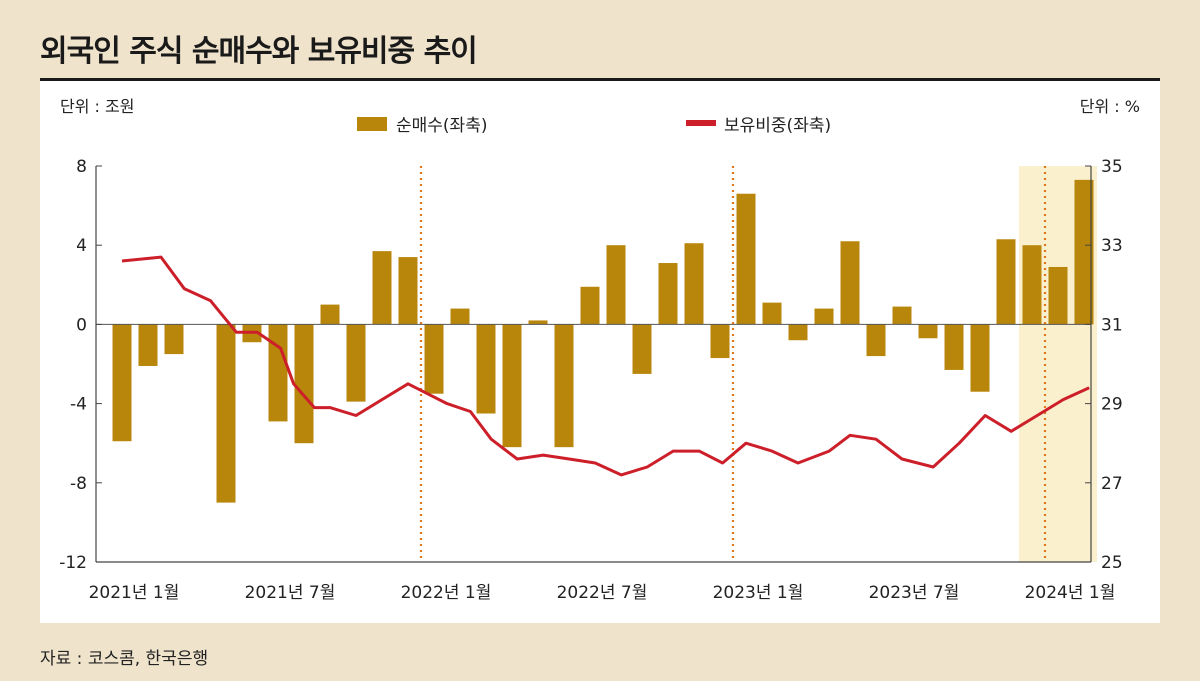  What do you see at coordinates (78, 484) in the screenshot?
I see `left-tick-label: -8` at bounding box center [78, 484].